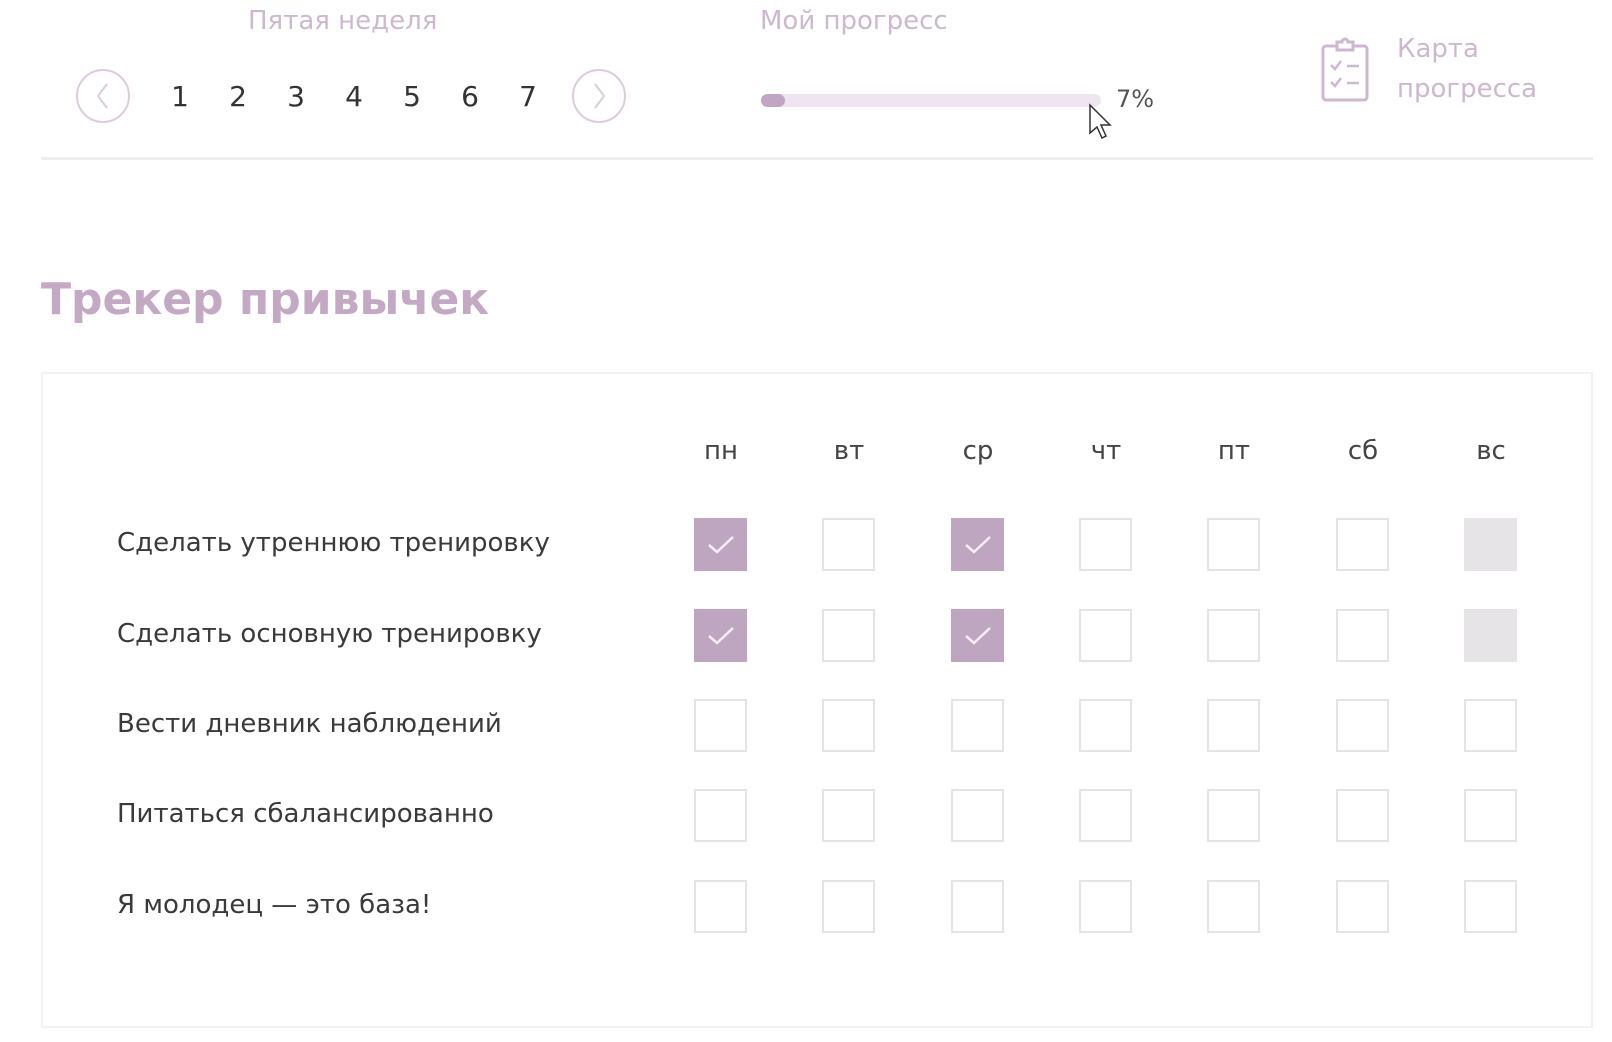 This screenshot has width=1612, height=1042. I want to click on habit-label: Вести дневник наблюдений, so click(309, 724).